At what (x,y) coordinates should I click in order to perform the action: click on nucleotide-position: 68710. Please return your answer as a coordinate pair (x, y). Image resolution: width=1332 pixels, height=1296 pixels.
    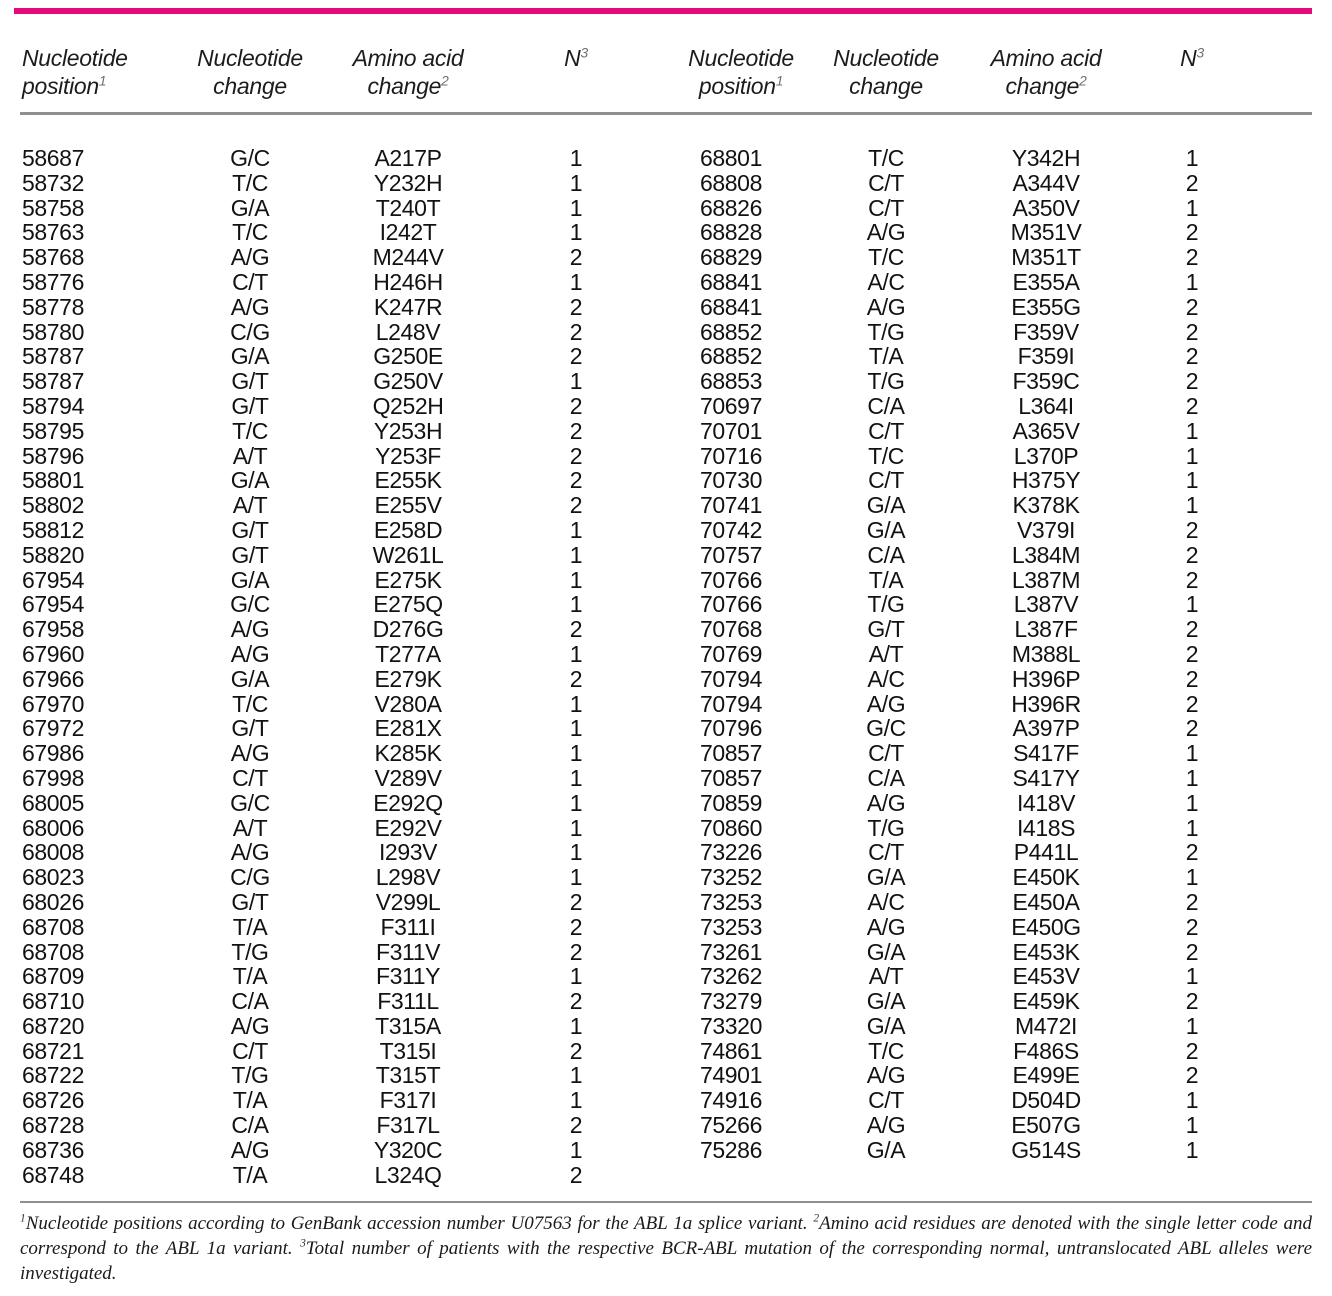
    Looking at the image, I should click on (53, 1001).